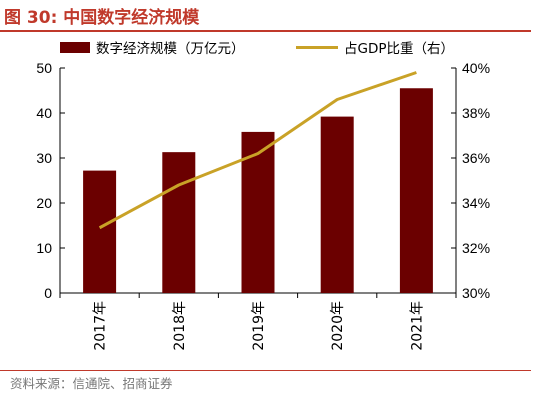 The image size is (539, 401). What do you see at coordinates (476, 113) in the screenshot?
I see `y-right-tick-label: 38%` at bounding box center [476, 113].